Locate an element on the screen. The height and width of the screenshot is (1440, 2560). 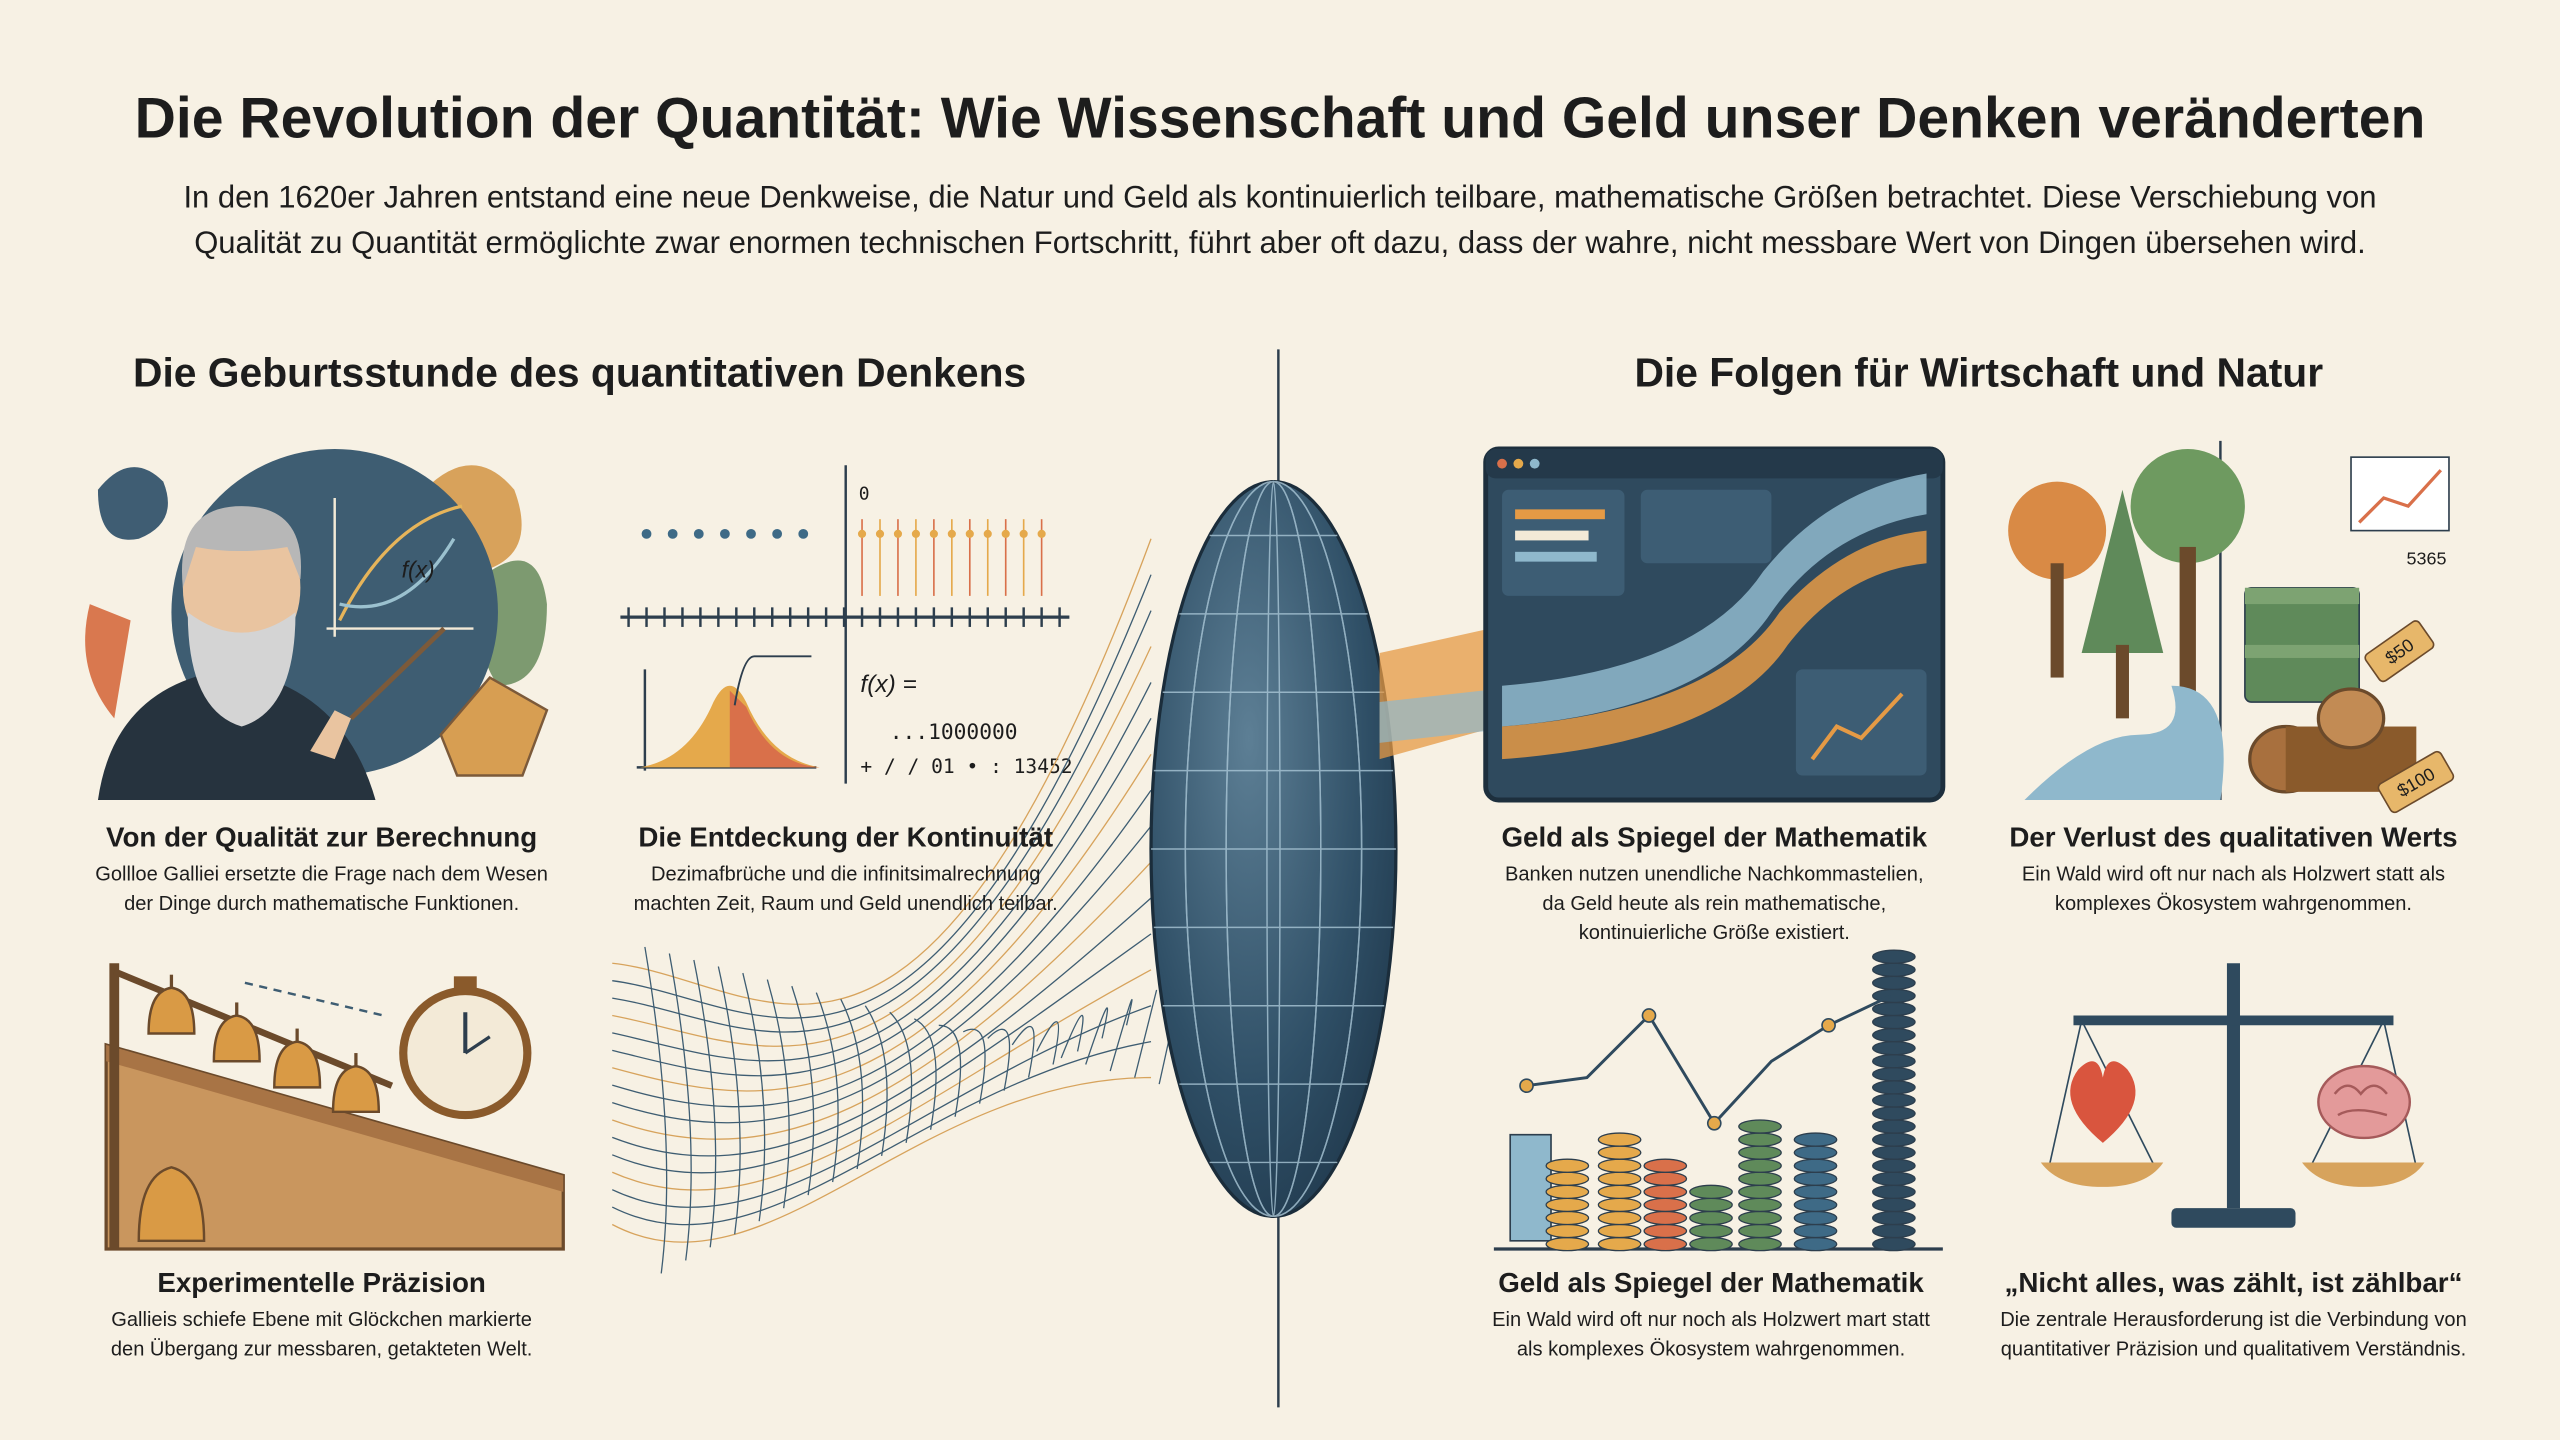
experiment-illustration is located at coordinates (334, 1107).